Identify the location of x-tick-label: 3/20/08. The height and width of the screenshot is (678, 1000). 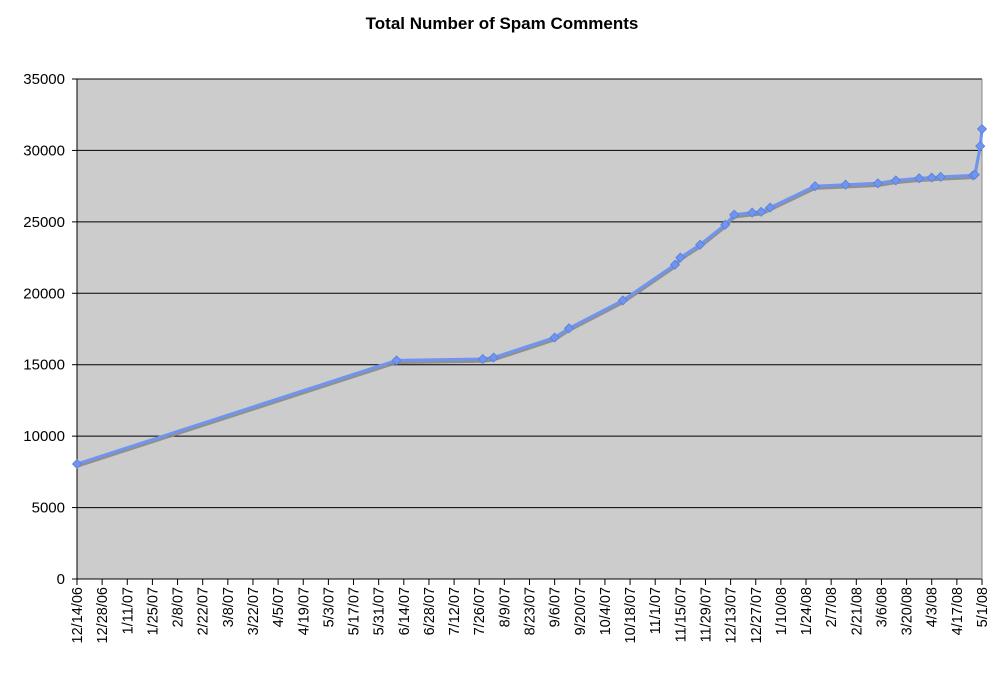
(908, 611).